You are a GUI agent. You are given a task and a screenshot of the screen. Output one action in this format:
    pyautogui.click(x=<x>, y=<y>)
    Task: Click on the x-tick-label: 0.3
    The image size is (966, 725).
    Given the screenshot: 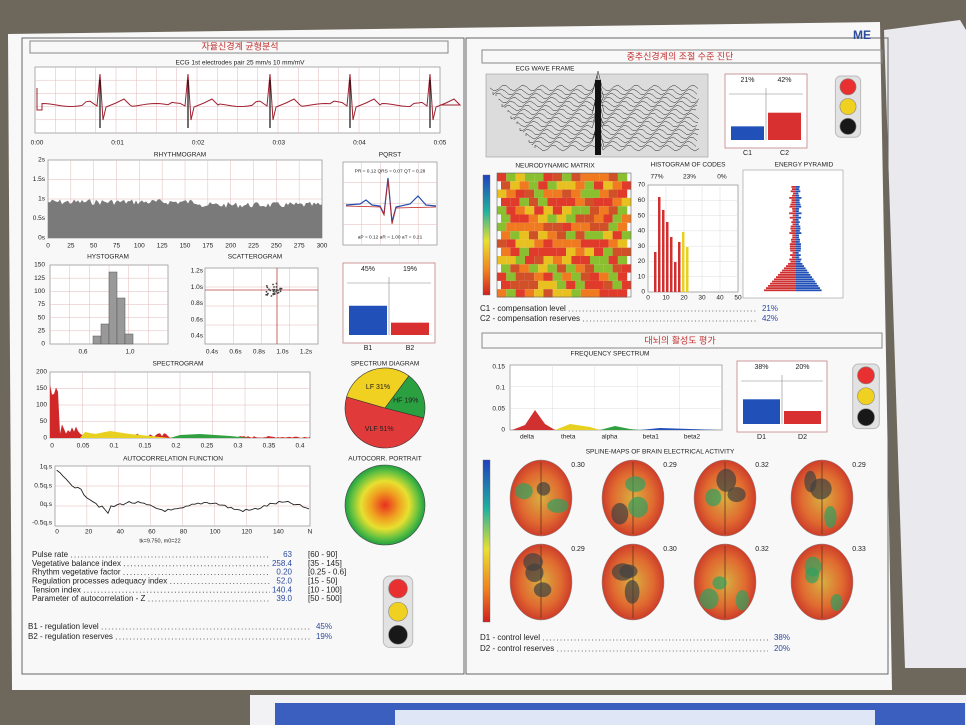 What is the action you would take?
    pyautogui.click(x=237, y=446)
    